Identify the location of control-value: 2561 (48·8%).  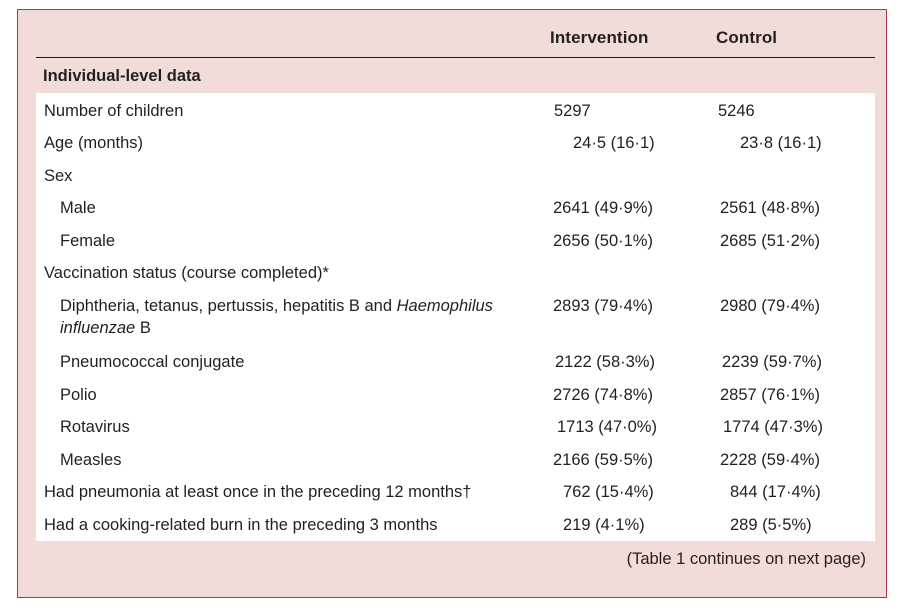
(770, 208).